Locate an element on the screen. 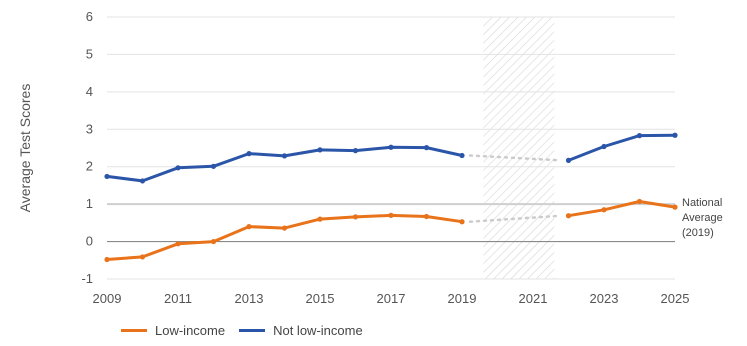 Image resolution: width=747 pixels, height=346 pixels. x-tick-label-3: 2015 is located at coordinates (320, 298).